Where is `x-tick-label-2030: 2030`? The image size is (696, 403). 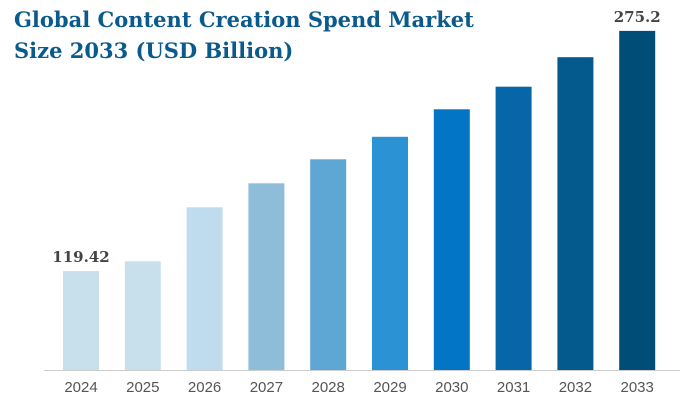 x-tick-label-2030: 2030 is located at coordinates (451, 387).